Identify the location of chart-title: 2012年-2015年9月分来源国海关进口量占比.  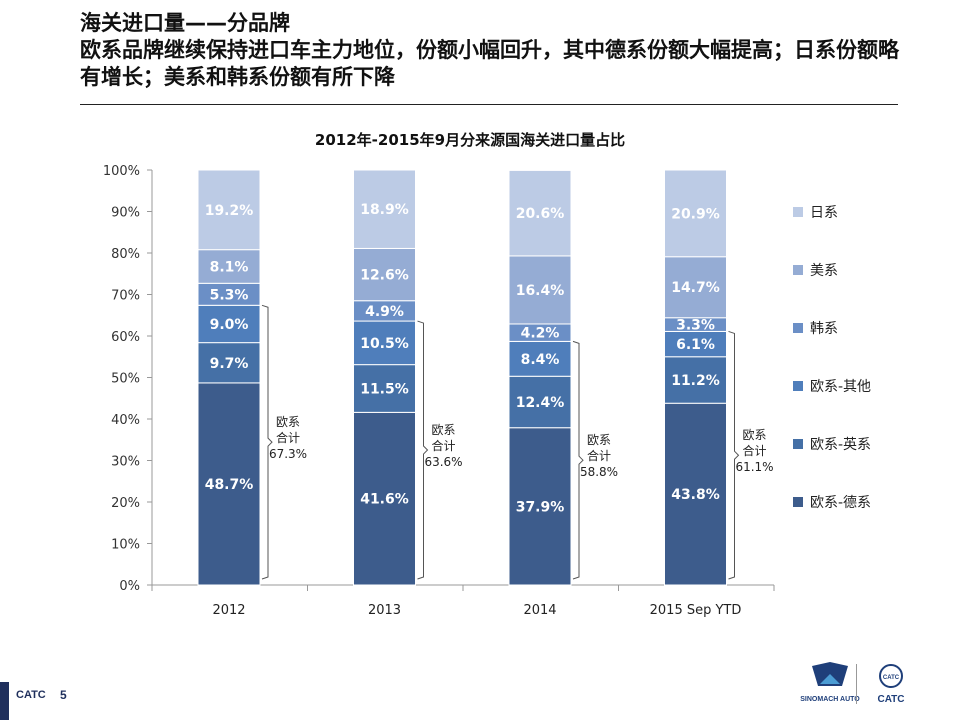
(470, 140).